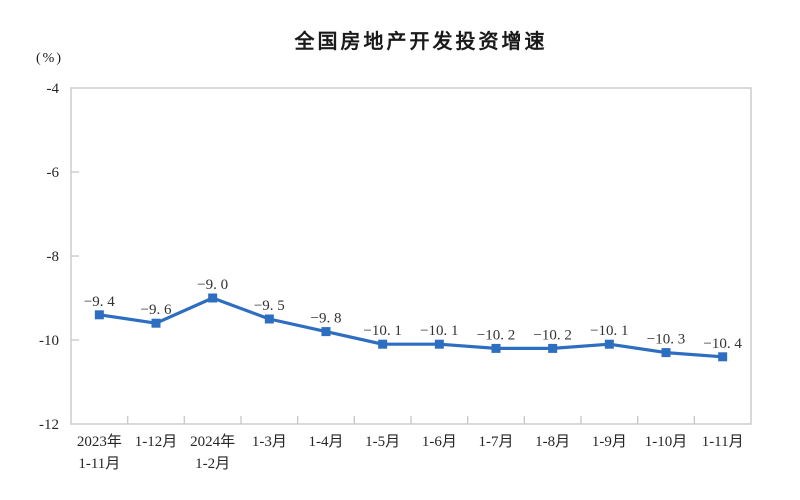 This screenshot has height=500, width=800. I want to click on chart-title: 全国房地产开发投资增速, so click(421, 42).